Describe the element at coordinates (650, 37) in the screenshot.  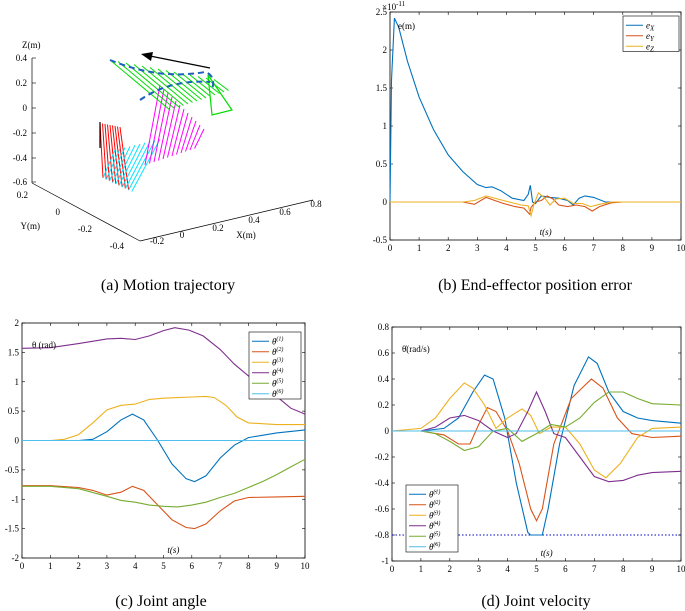
I see `legend-label: eY` at that location.